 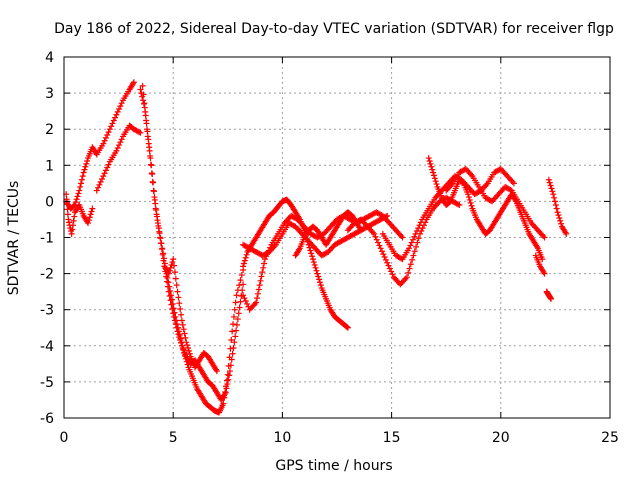 I want to click on y-tick-label: 3, so click(x=49, y=94).